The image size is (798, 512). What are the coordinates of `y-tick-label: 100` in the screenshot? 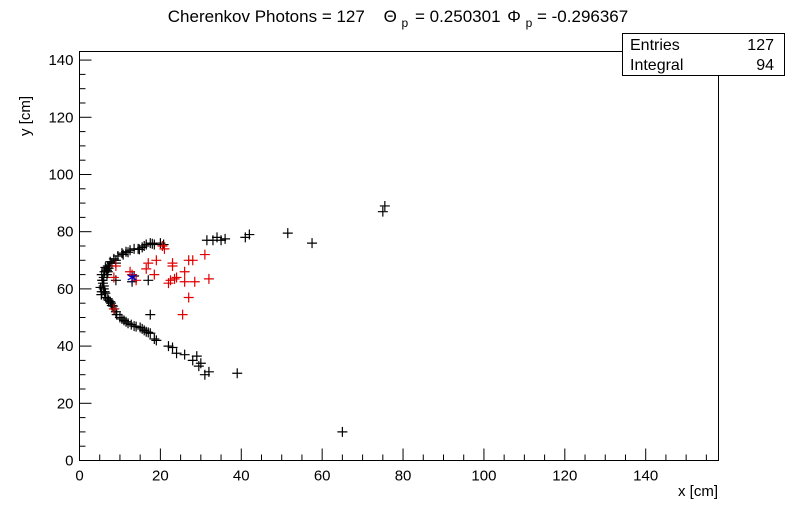 It's located at (60, 174).